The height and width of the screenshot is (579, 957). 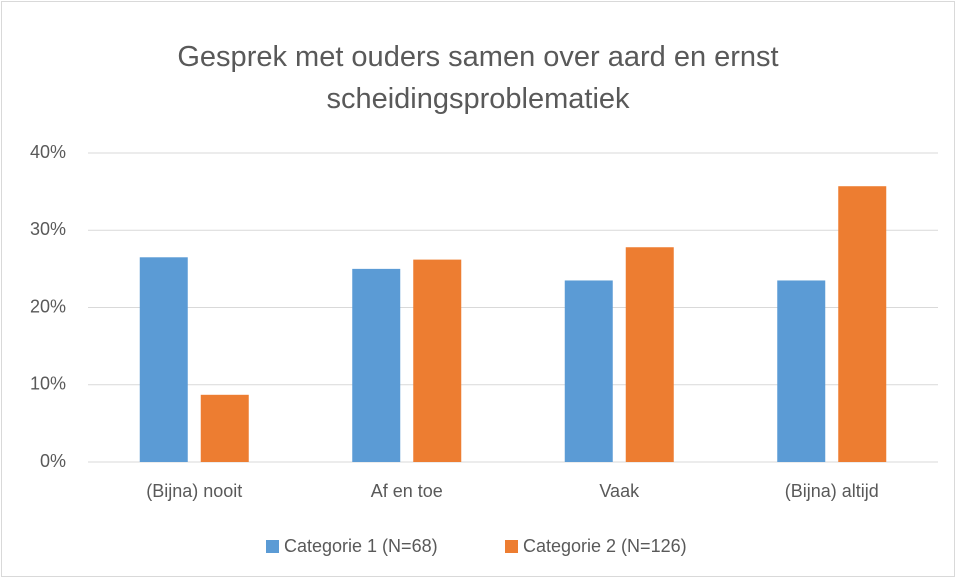 I want to click on legend-label: Categorie 2 (N=126), so click(x=605, y=546).